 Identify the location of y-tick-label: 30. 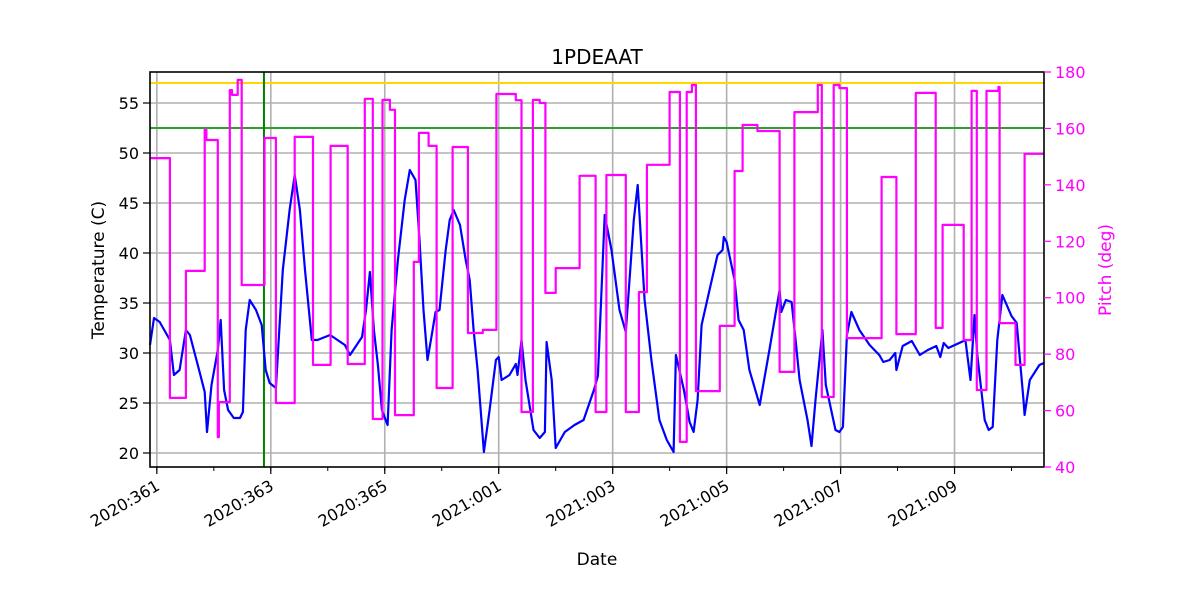
(129, 353).